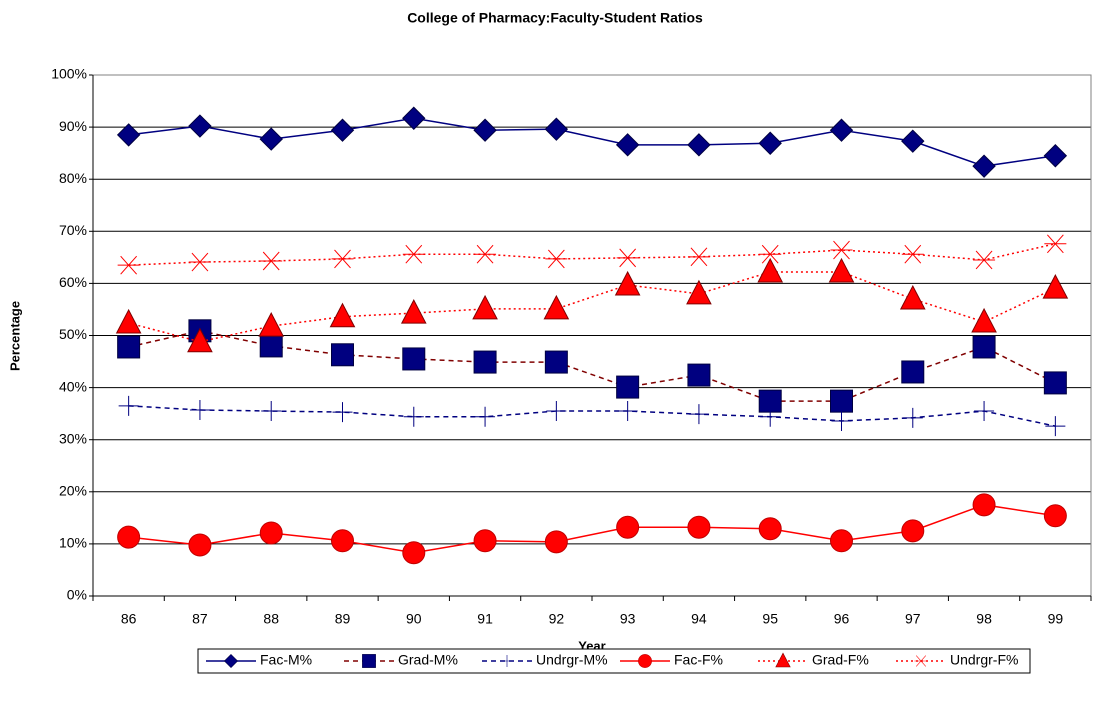 The height and width of the screenshot is (703, 1110). Describe the element at coordinates (984, 619) in the screenshot. I see `x-tick-label: 98` at that location.